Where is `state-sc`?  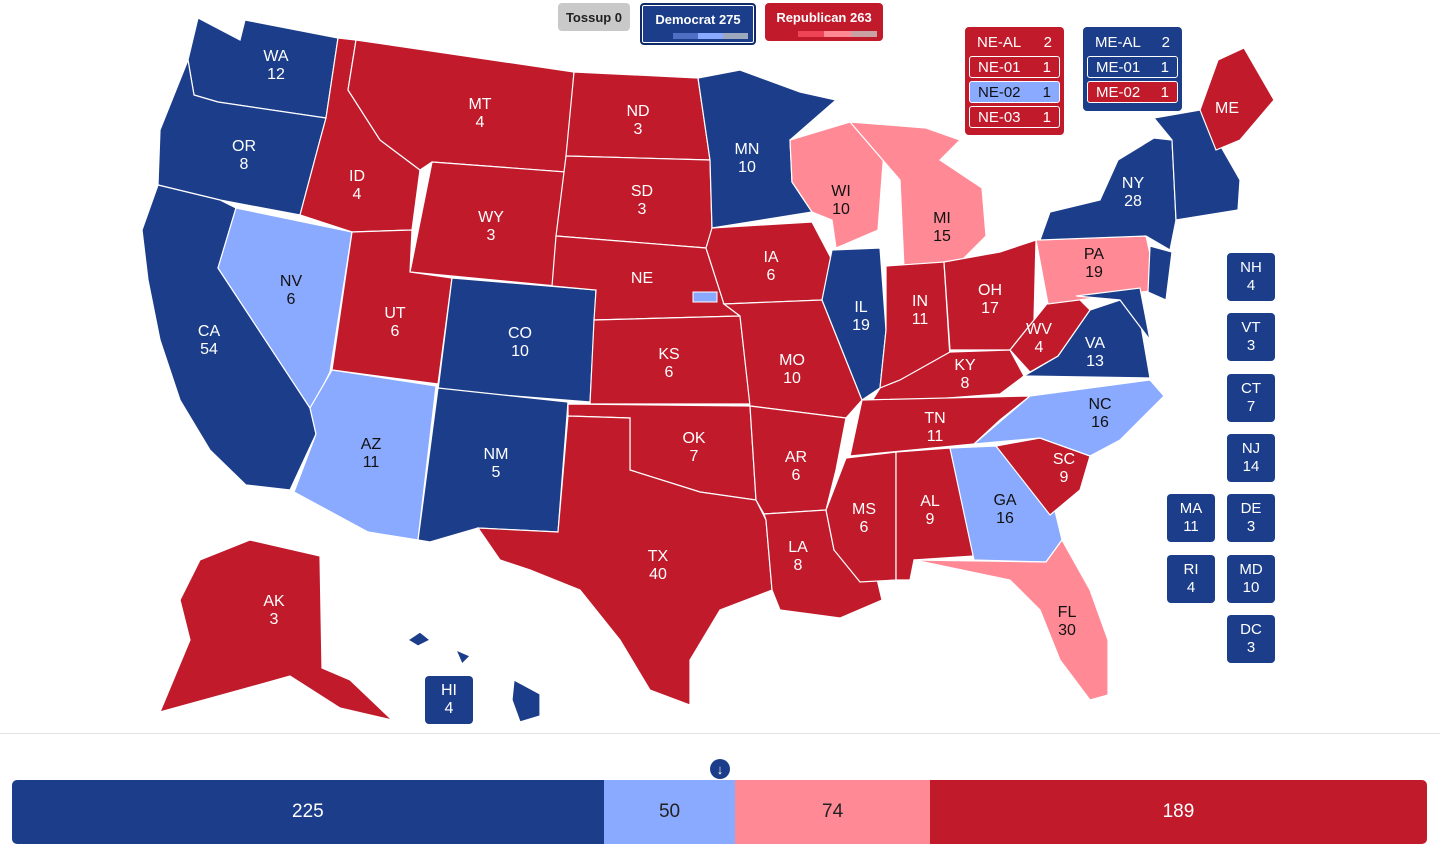
state-sc is located at coordinates (1042, 476).